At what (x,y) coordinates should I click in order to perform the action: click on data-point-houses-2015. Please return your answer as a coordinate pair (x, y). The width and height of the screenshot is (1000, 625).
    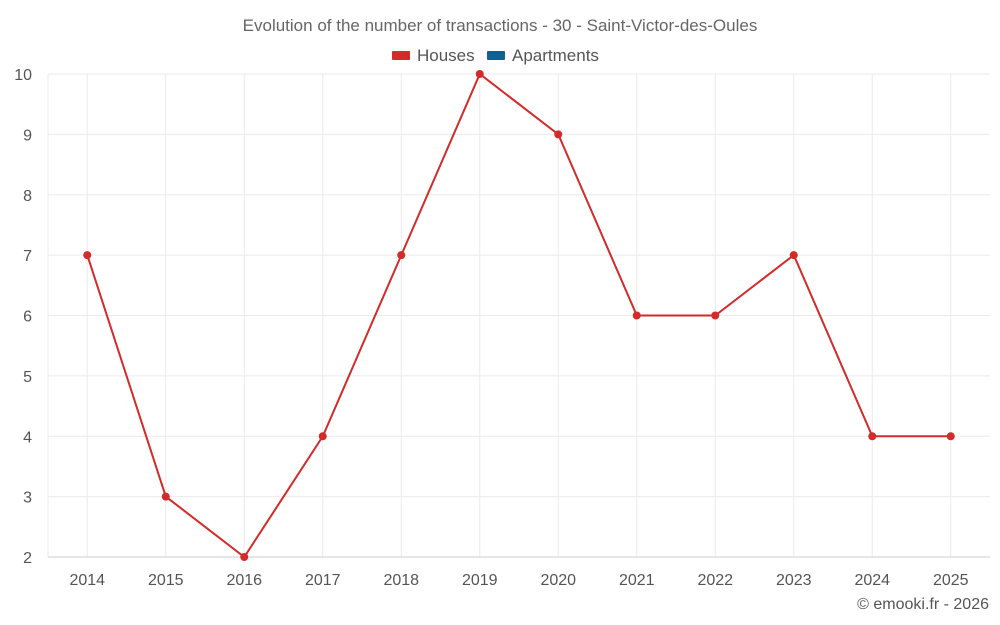
    Looking at the image, I should click on (165, 496).